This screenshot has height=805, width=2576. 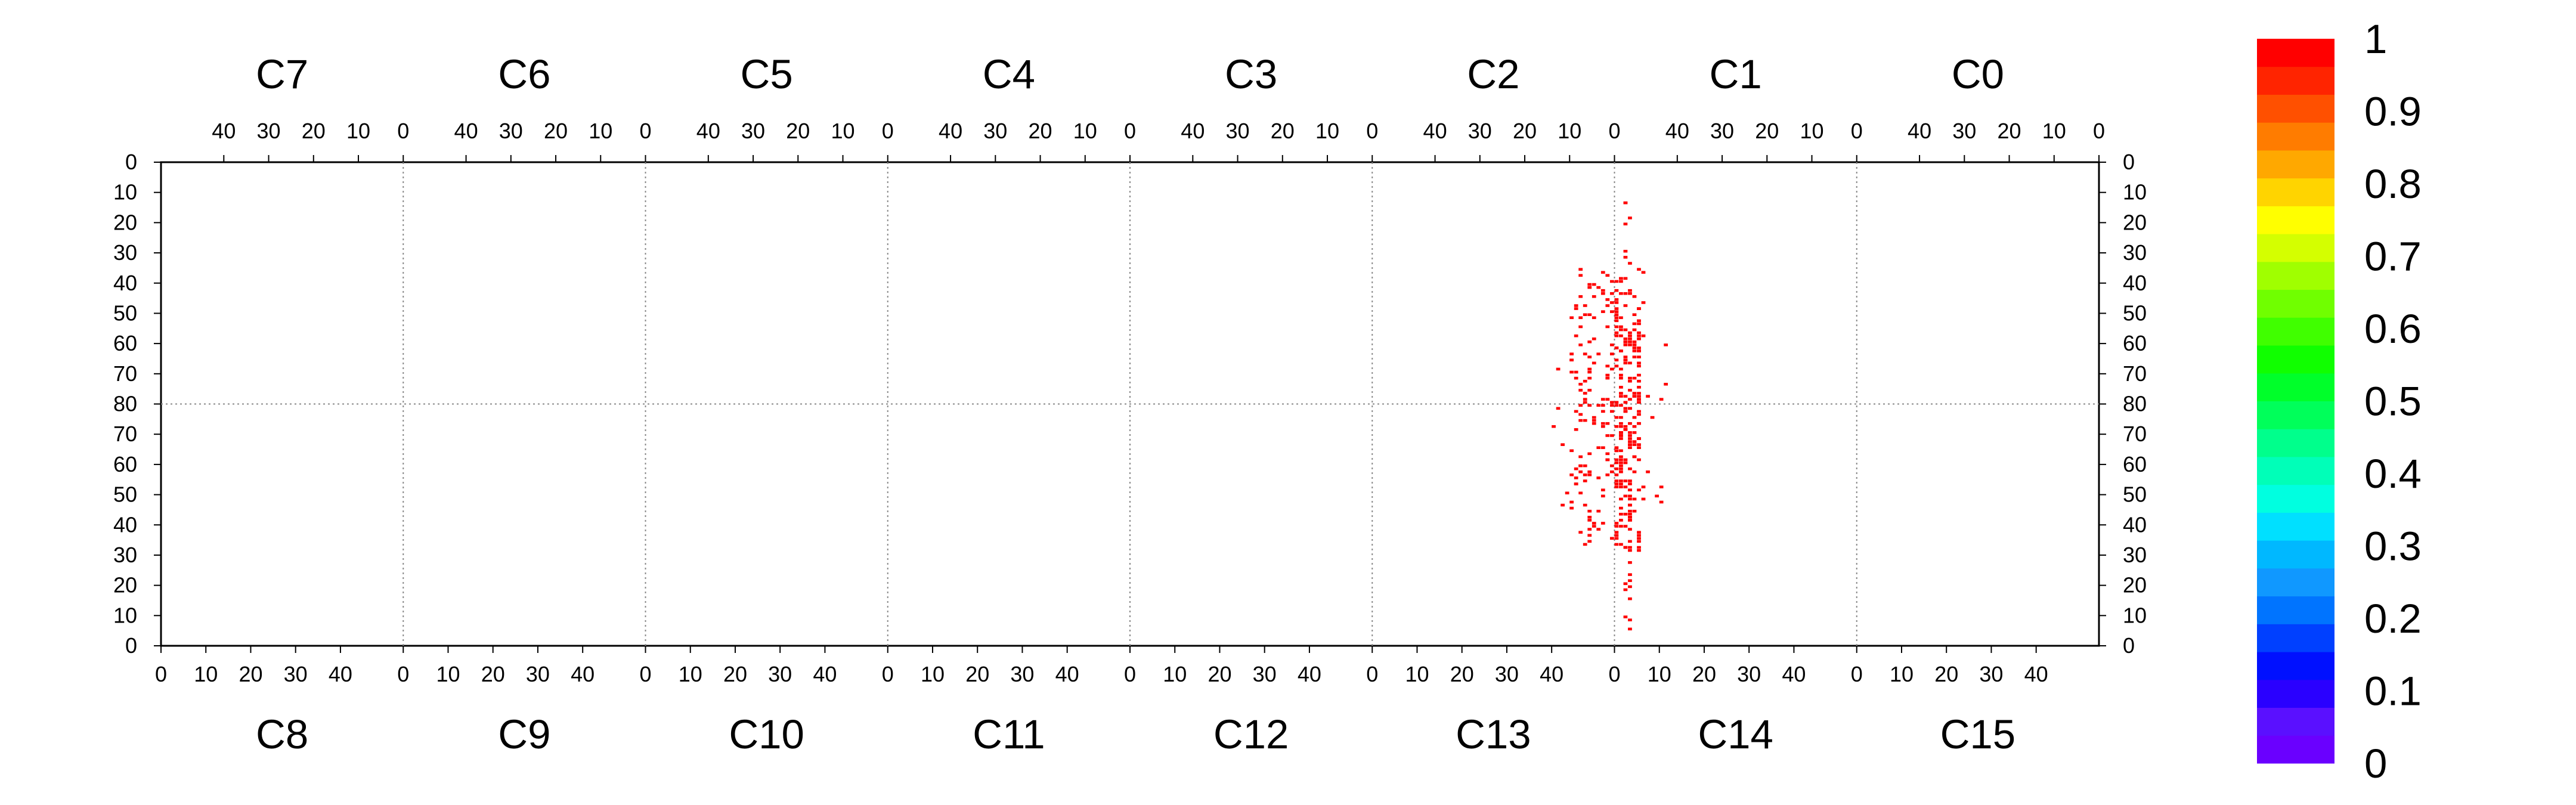 I want to click on colorbar-tick-label: 0.2, so click(x=2393, y=619).